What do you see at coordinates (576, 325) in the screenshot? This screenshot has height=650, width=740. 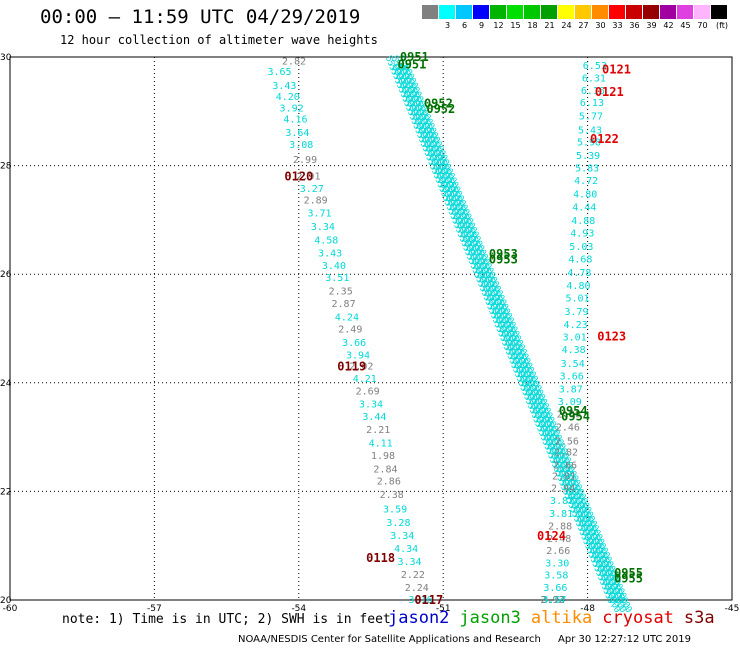 I see `wave-height-label: 4.23` at bounding box center [576, 325].